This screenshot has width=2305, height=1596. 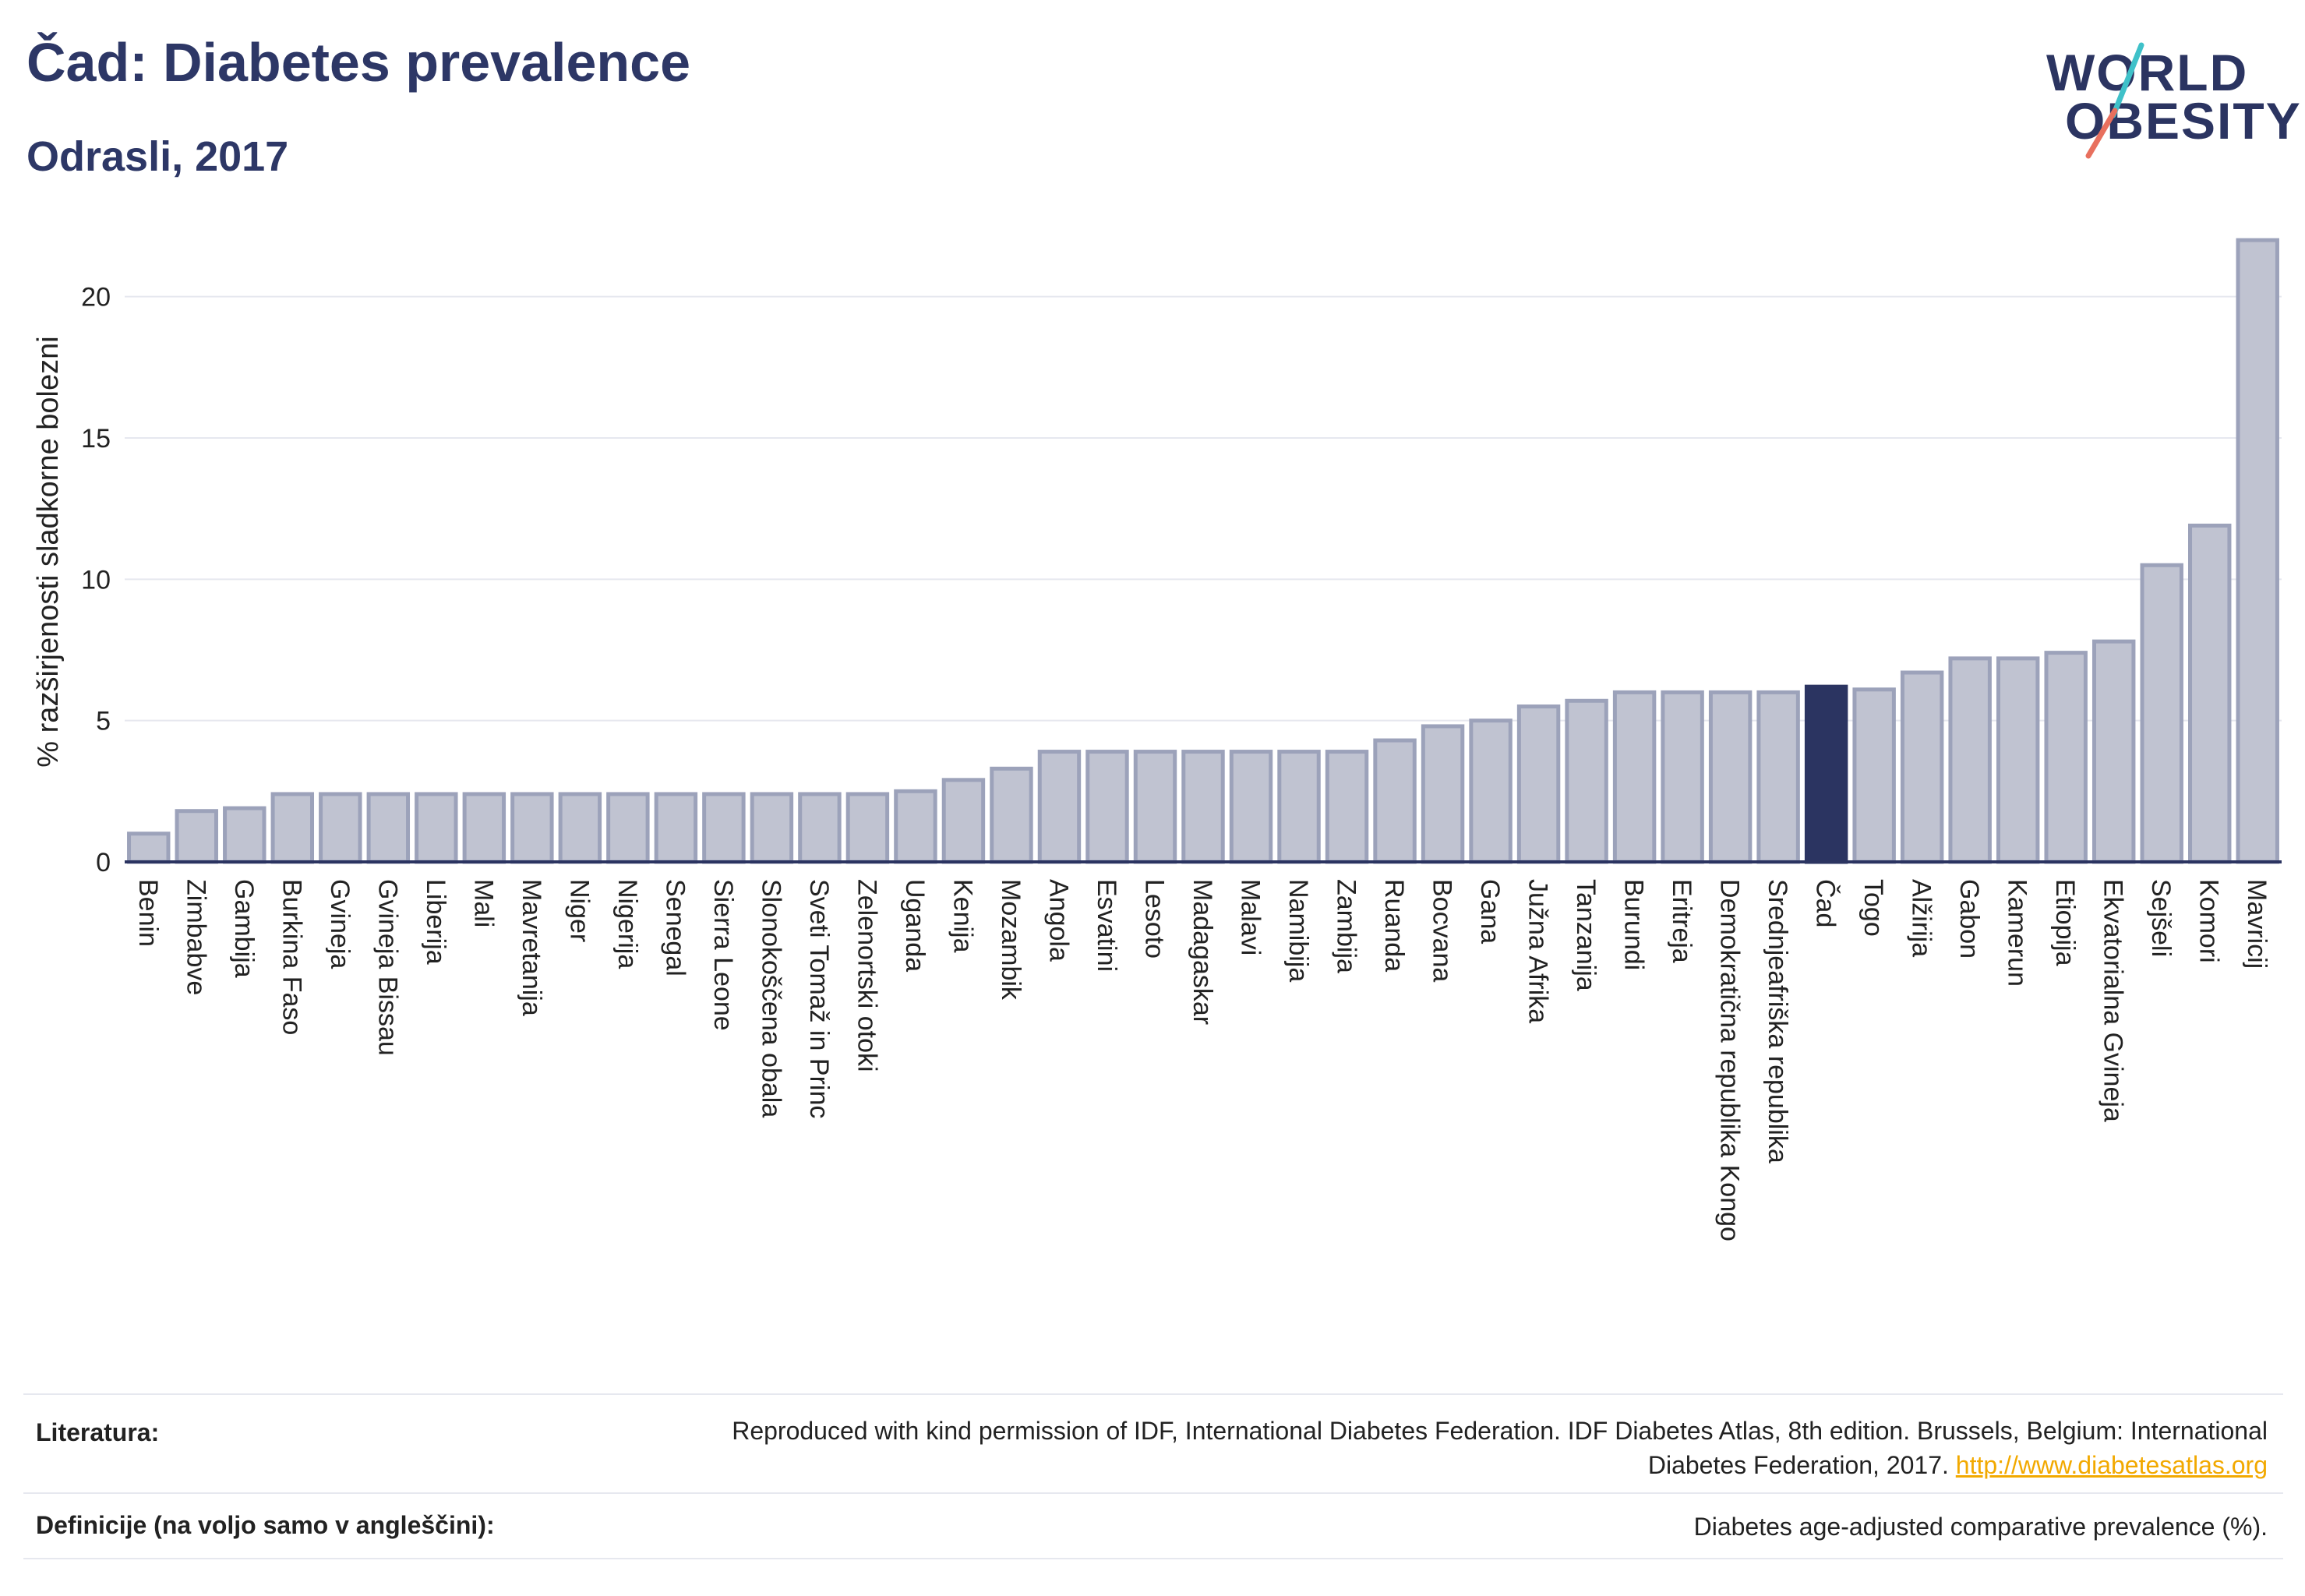 What do you see at coordinates (48, 551) in the screenshot?
I see `y-axis-label: % razširjenosti sladkorne bolezni` at bounding box center [48, 551].